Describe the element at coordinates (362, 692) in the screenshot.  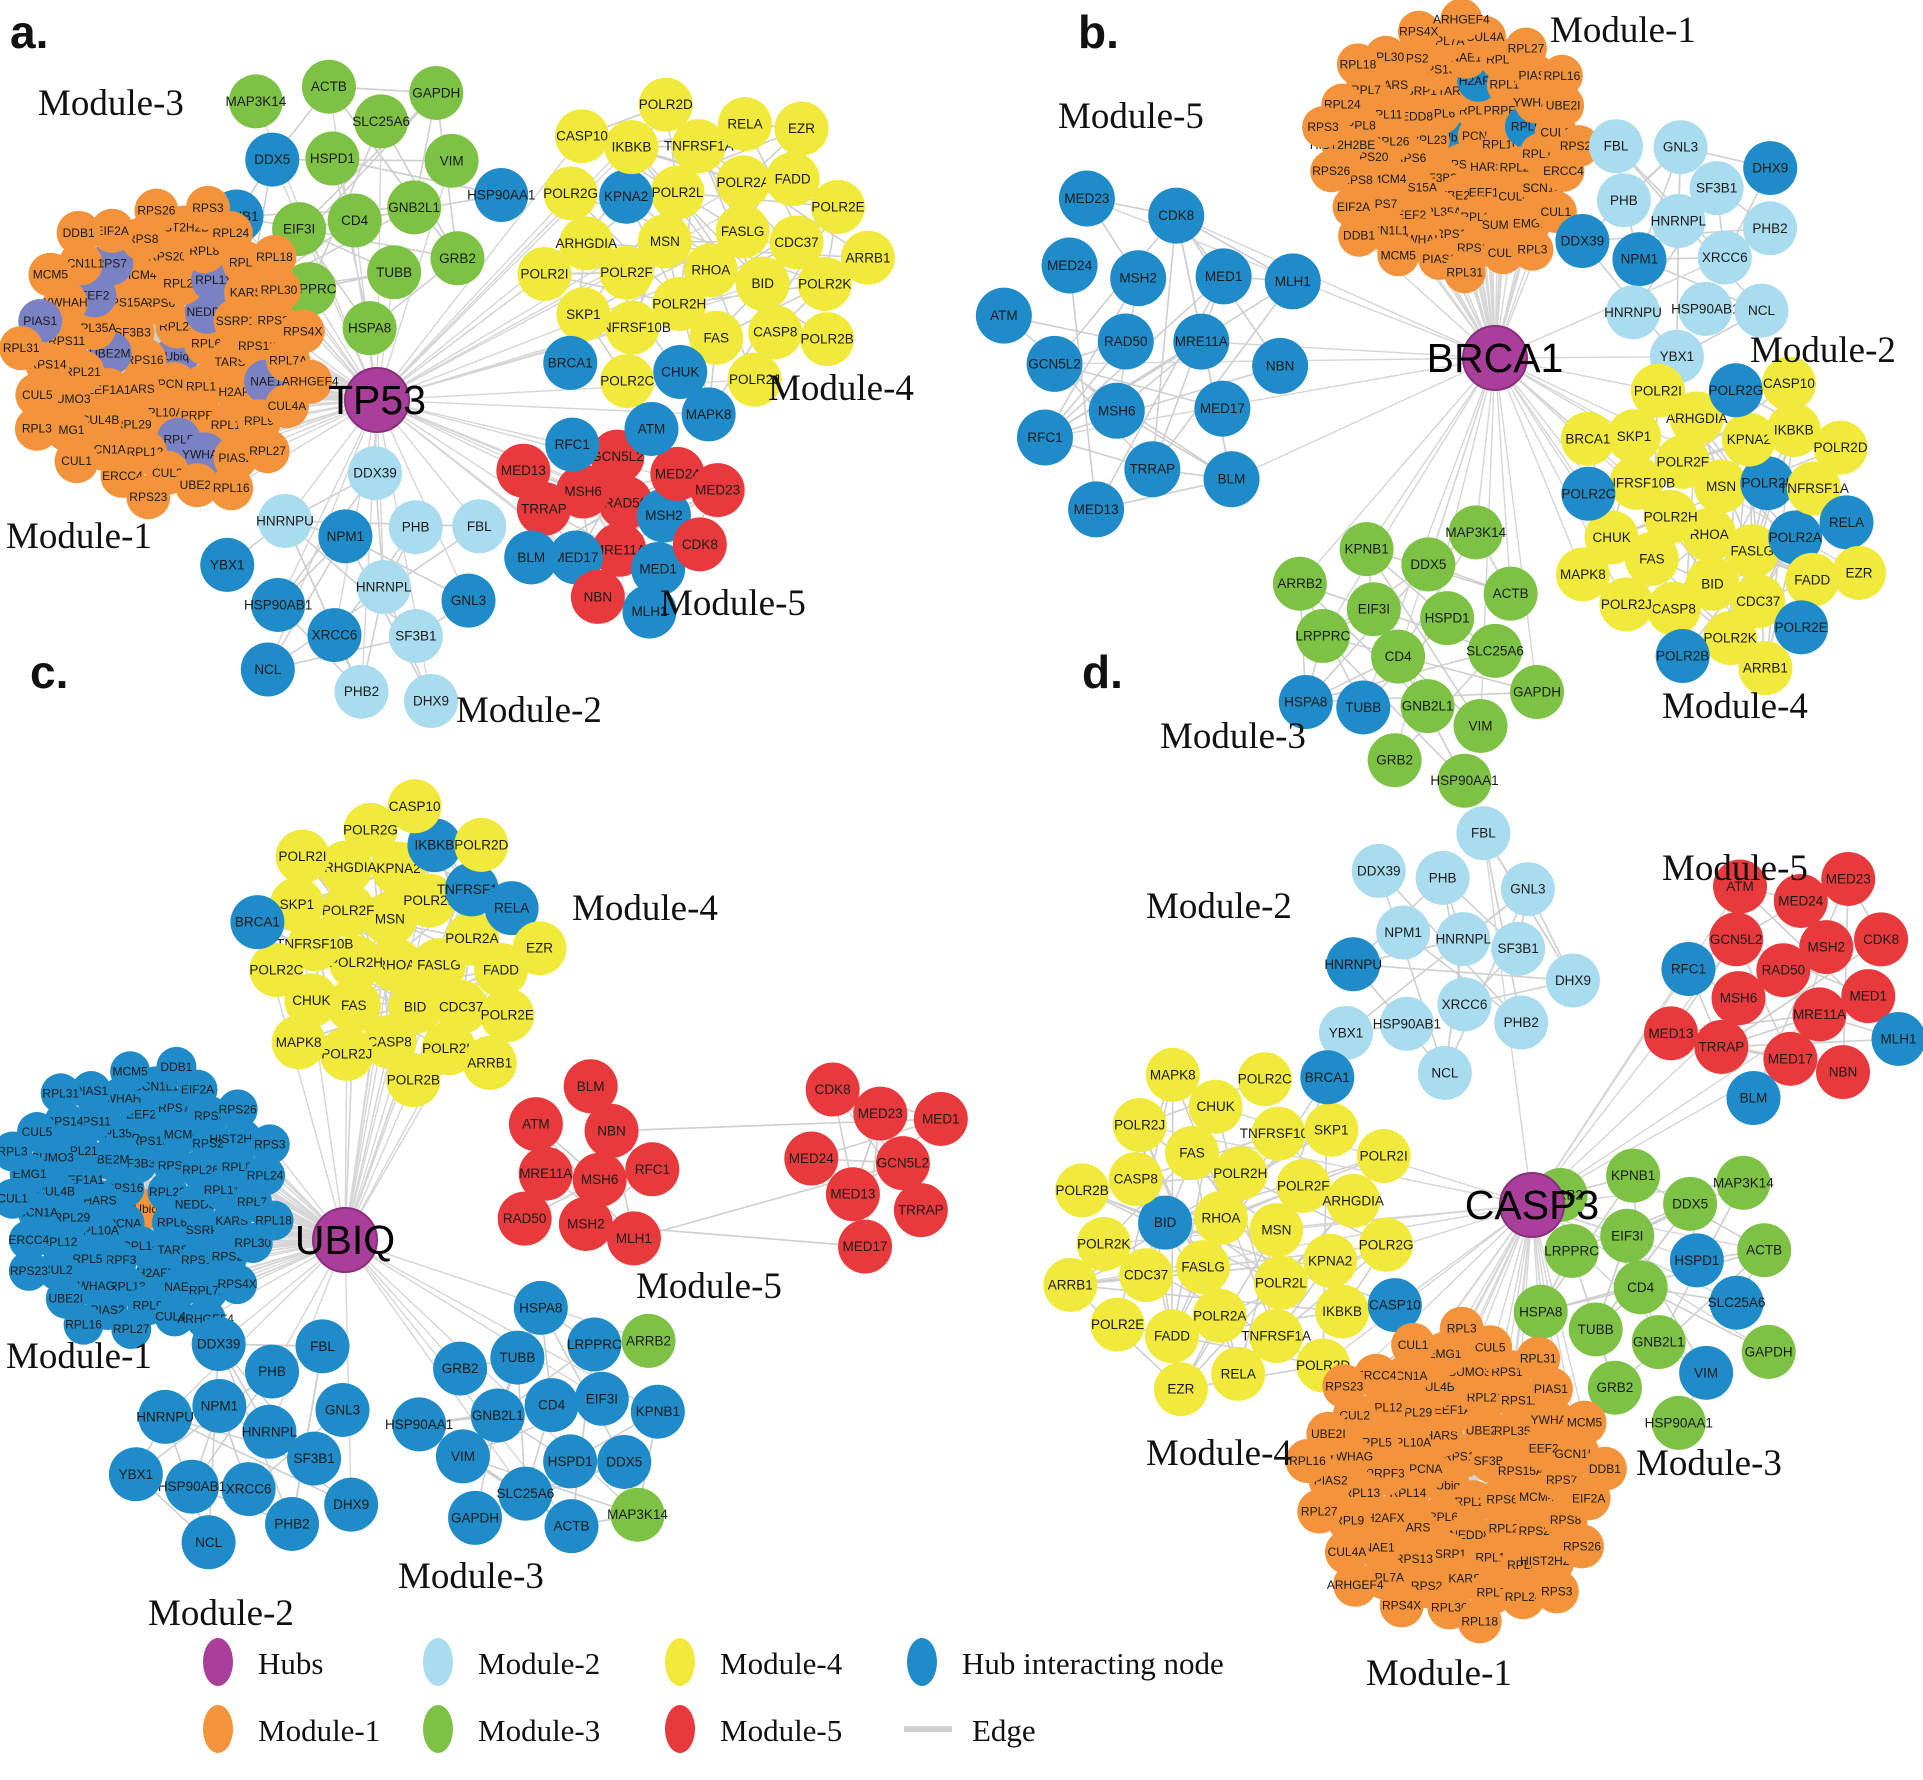
I see `node-PHB2: PHB2` at that location.